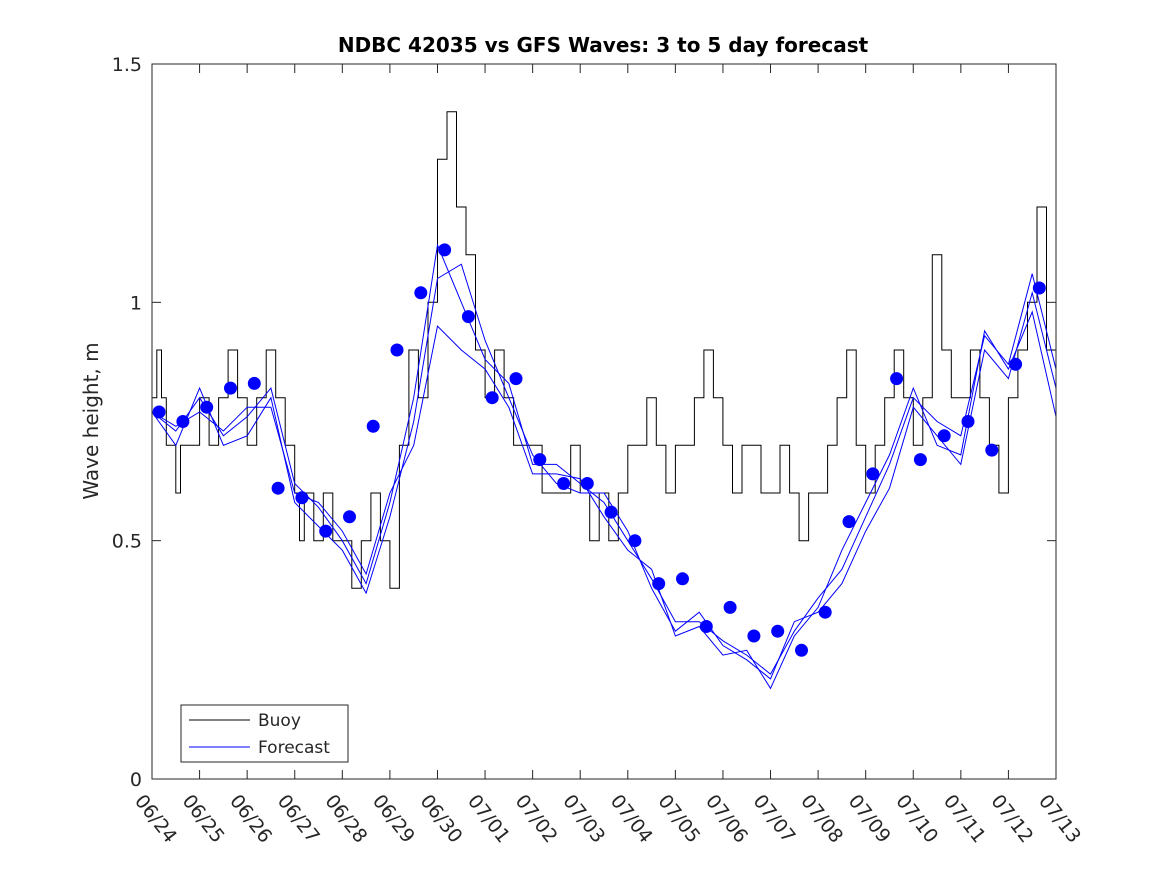 The height and width of the screenshot is (875, 1167). Describe the element at coordinates (136, 303) in the screenshot. I see `y-tick-label: 1` at that location.